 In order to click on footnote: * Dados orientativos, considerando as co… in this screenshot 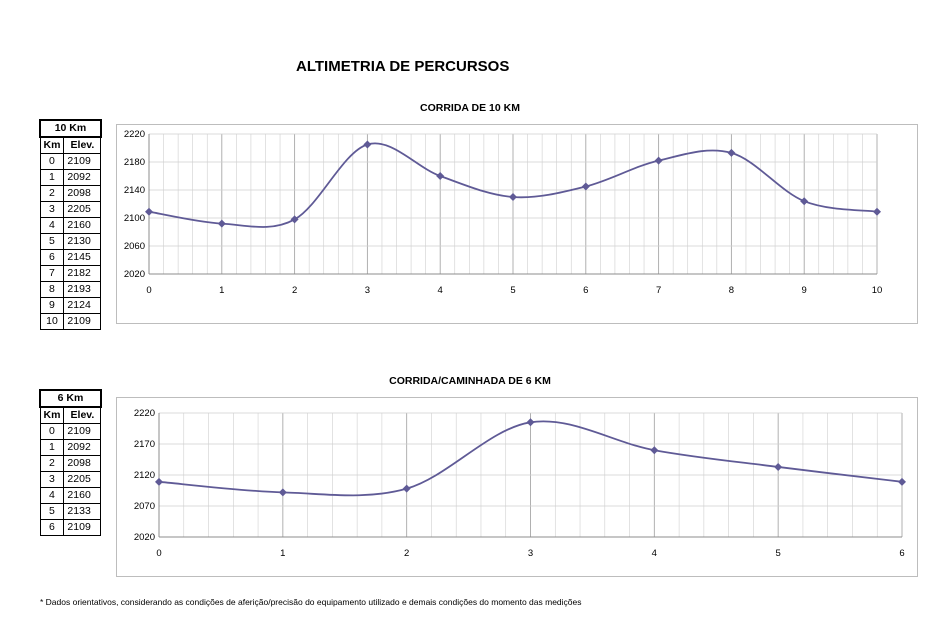, I will do `click(311, 602)`.